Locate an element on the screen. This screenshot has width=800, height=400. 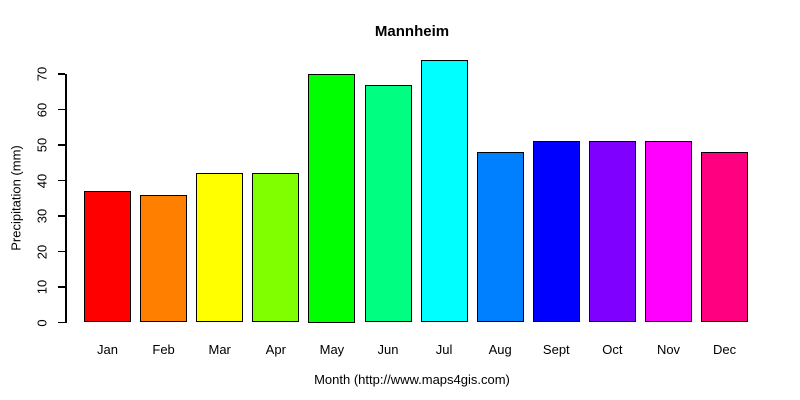
y-axis-line is located at coordinates (66, 198).